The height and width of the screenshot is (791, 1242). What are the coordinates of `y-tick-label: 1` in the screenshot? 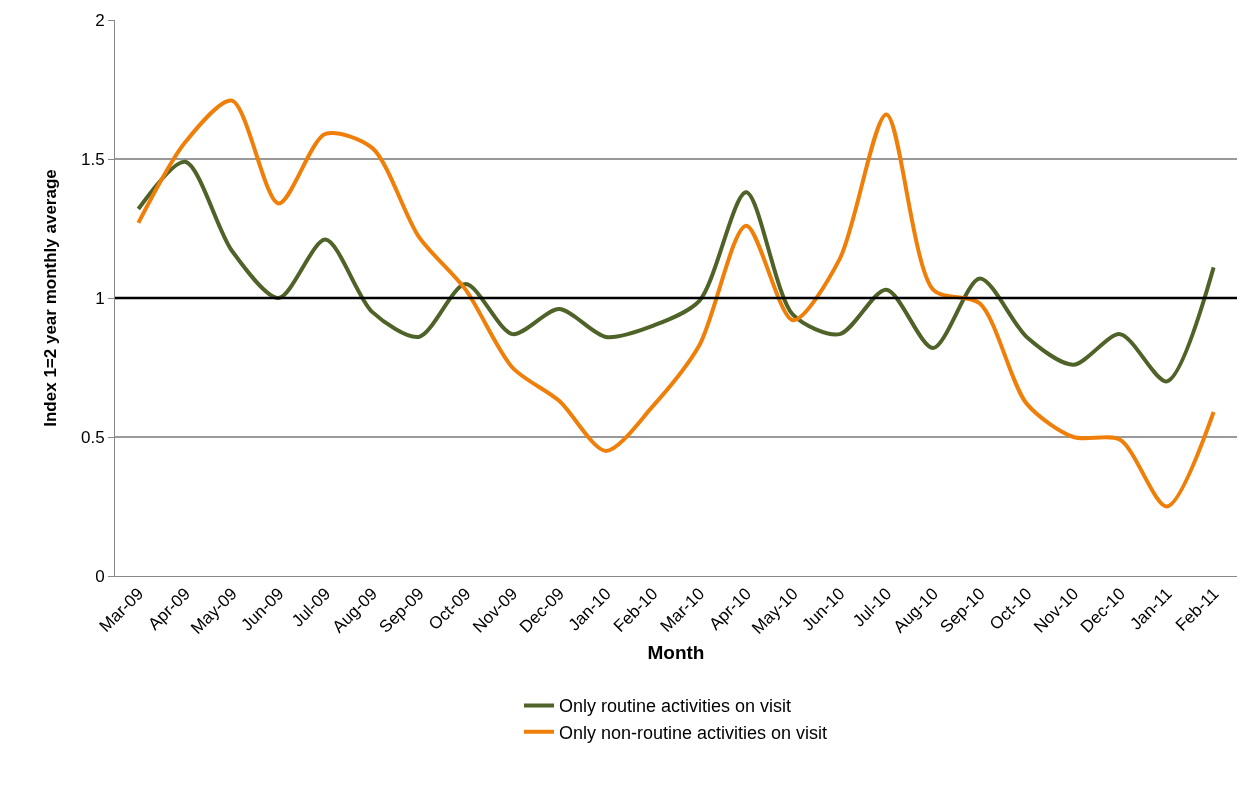 It's located at (100, 298).